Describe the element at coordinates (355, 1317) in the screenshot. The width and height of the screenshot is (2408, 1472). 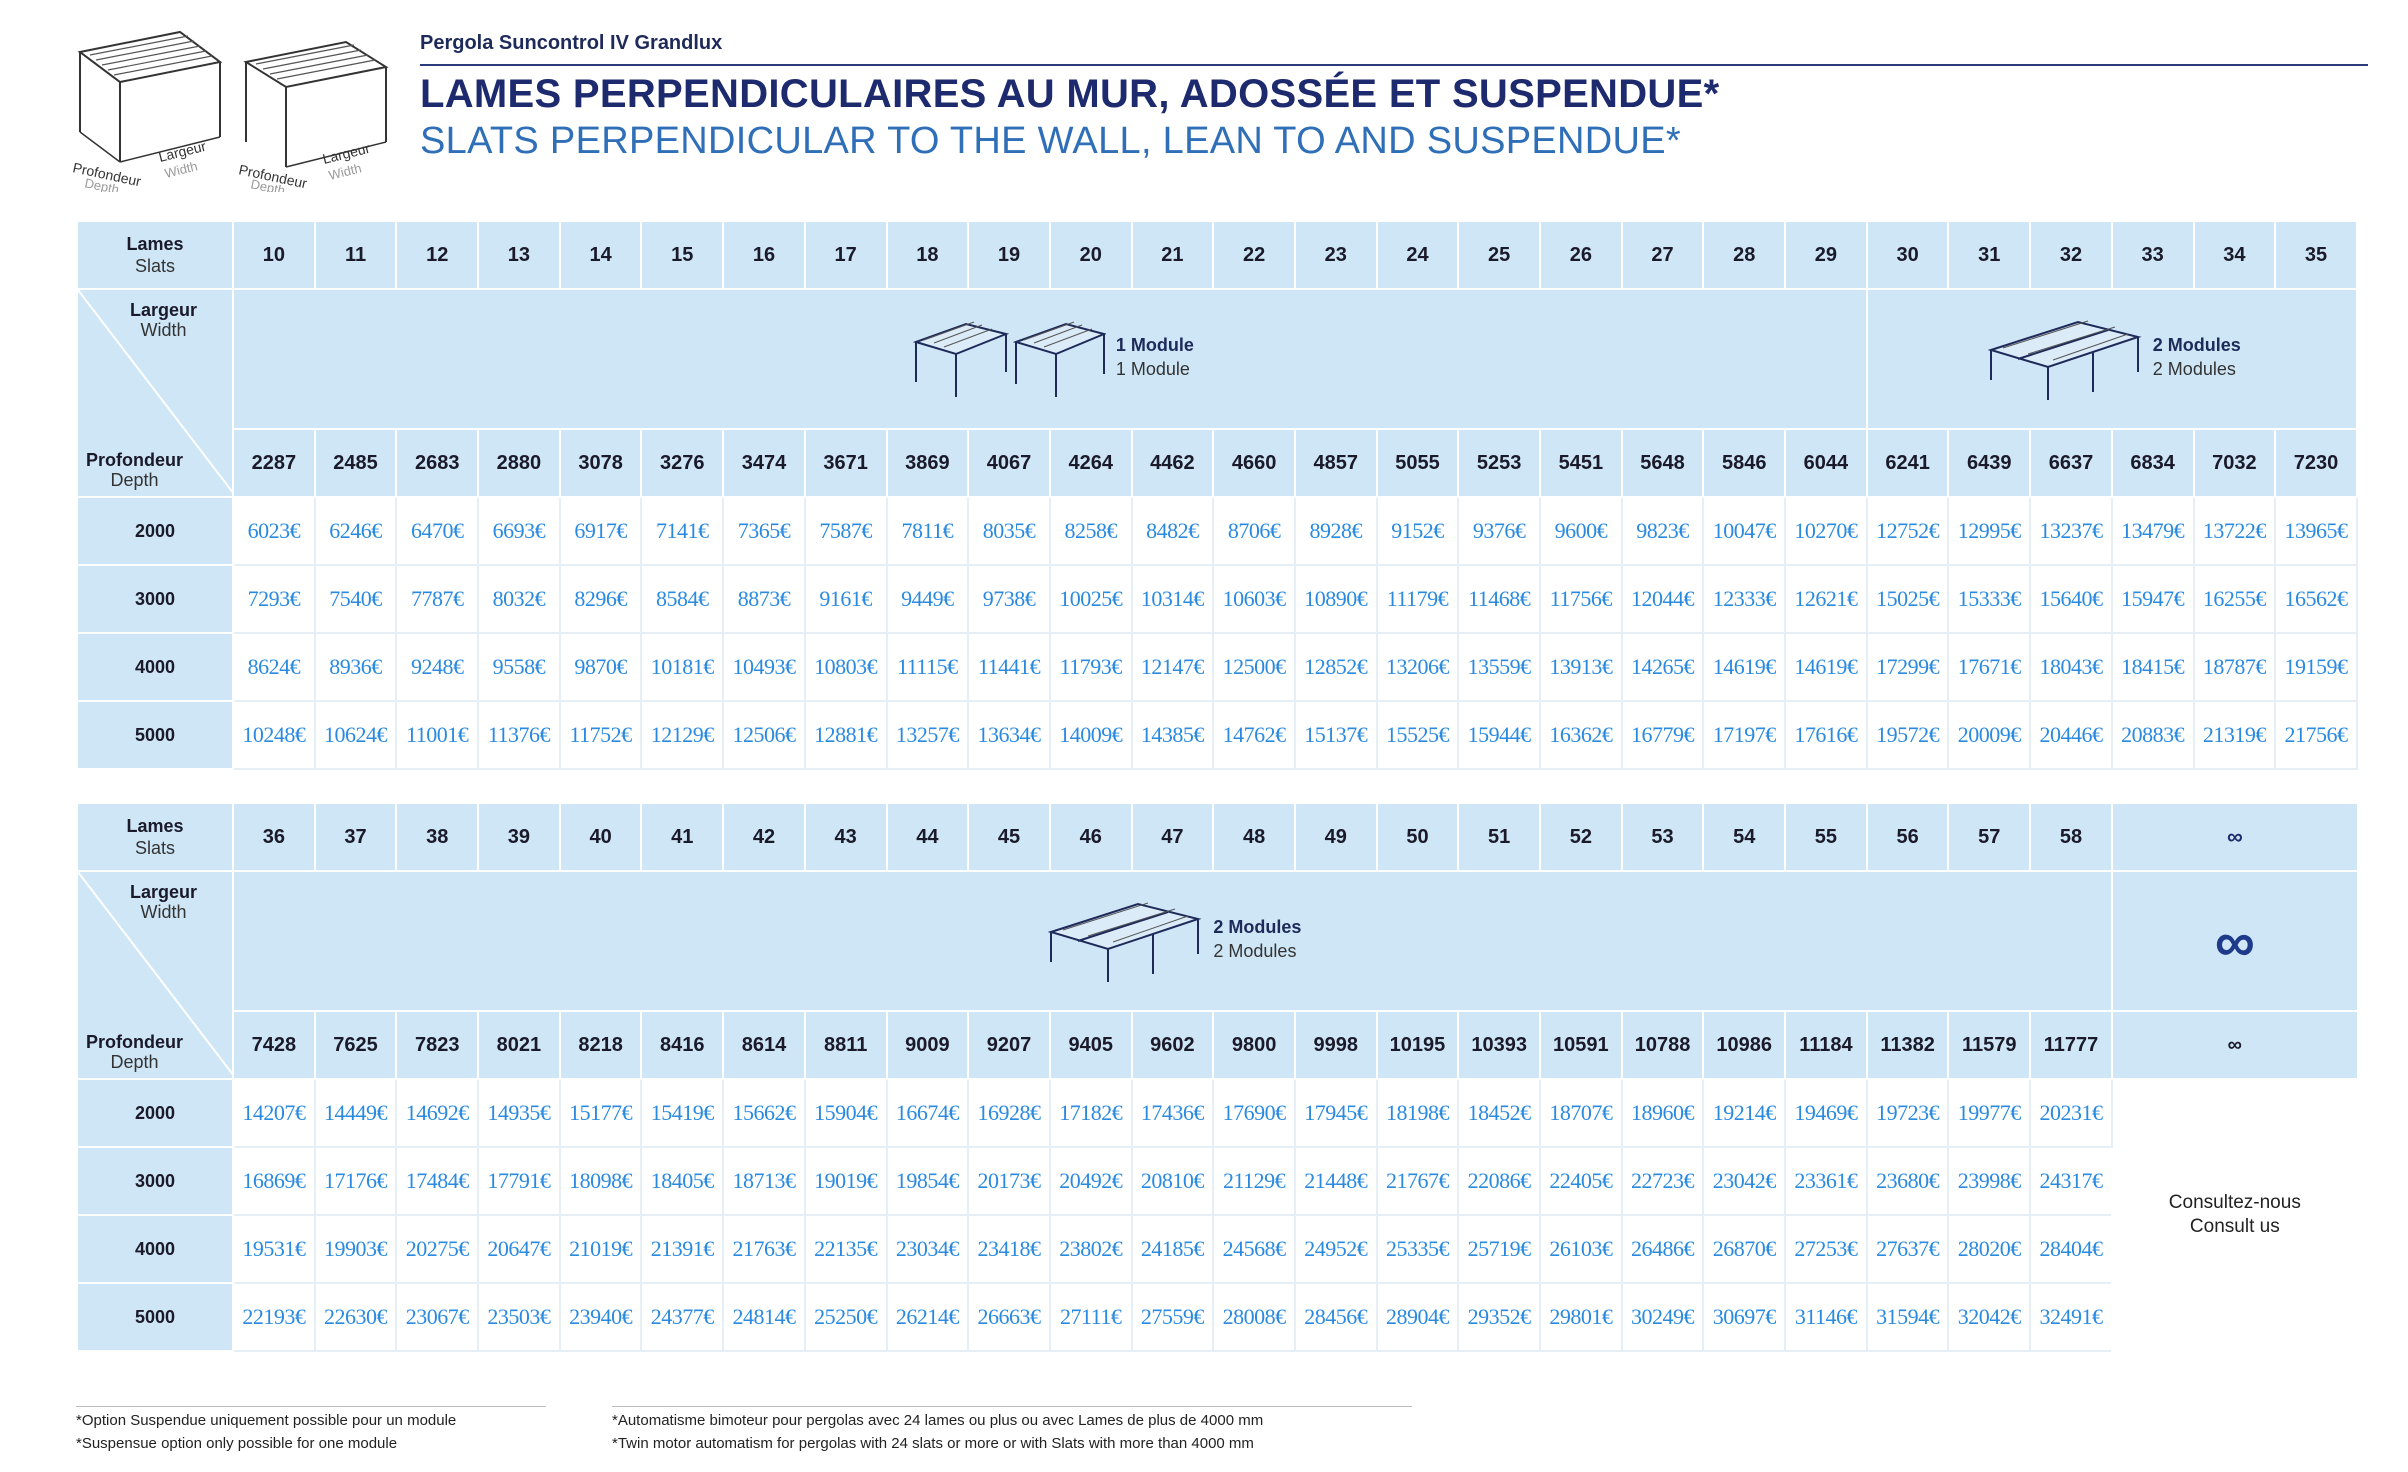
I see `price-cell: 22630€` at that location.